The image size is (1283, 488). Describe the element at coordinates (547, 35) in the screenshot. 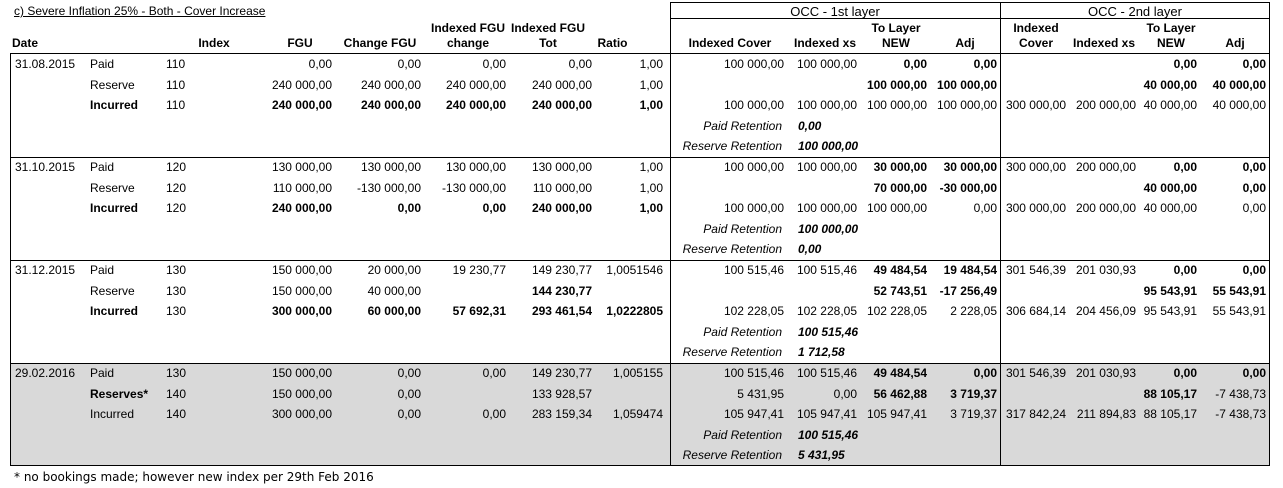

I see `column-header: Indexed FGU Tot` at that location.